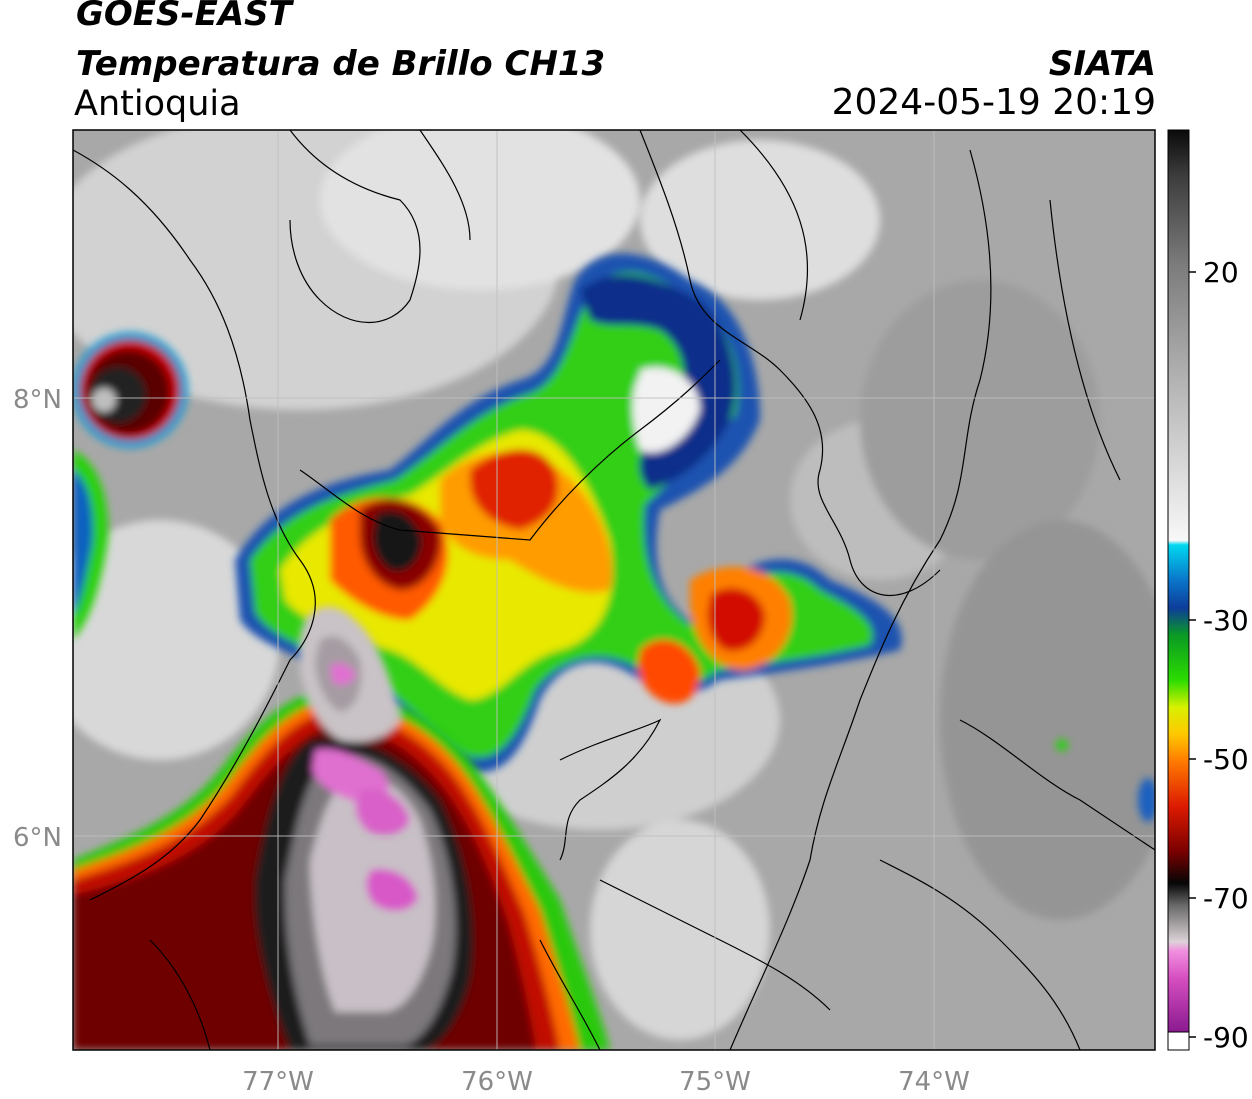  I want to click on lon-label-76w: 76°W, so click(497, 1082).